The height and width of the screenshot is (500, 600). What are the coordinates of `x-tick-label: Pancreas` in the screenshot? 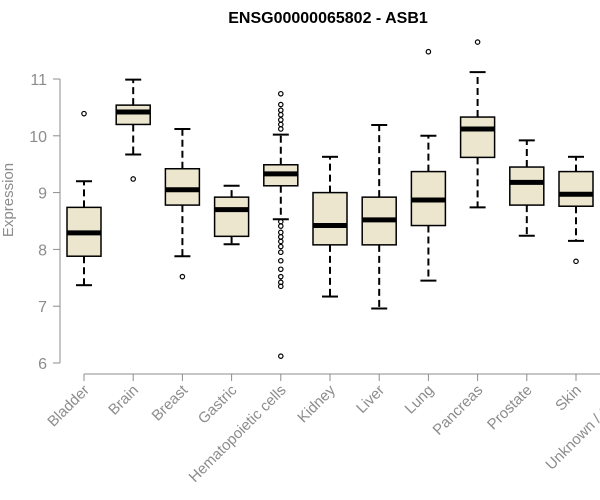 It's located at (458, 410).